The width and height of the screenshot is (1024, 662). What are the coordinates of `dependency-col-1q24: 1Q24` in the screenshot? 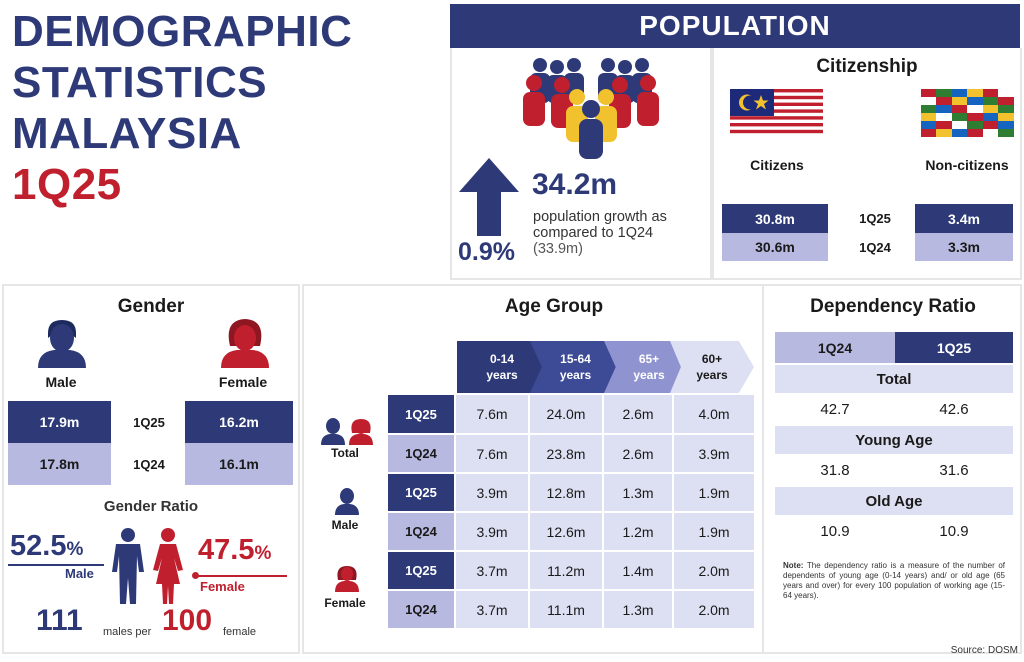 It's located at (835, 347).